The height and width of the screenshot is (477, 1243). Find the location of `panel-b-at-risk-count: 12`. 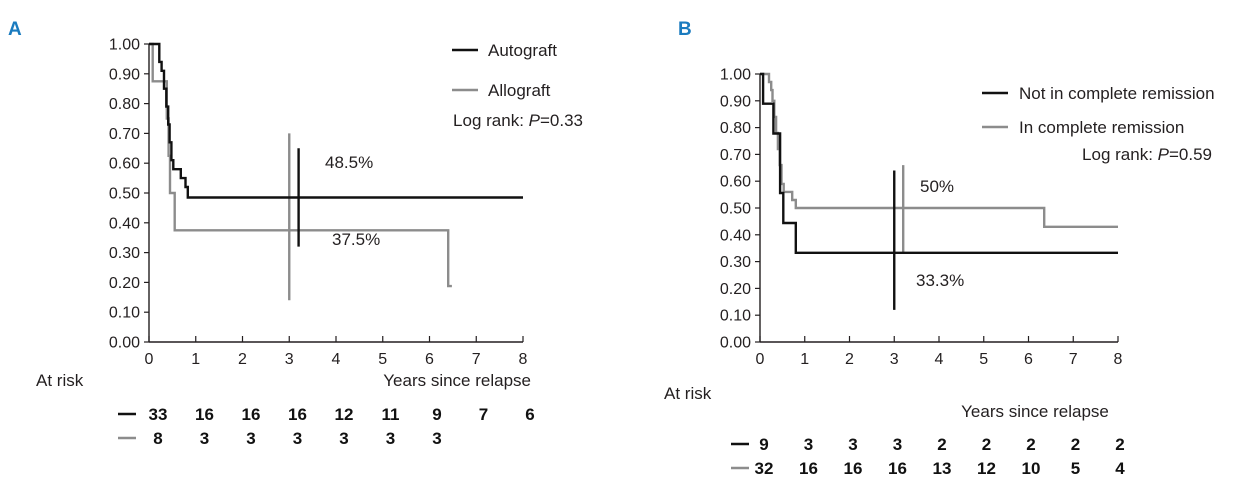

panel-b-at-risk-count: 12 is located at coordinates (986, 468).